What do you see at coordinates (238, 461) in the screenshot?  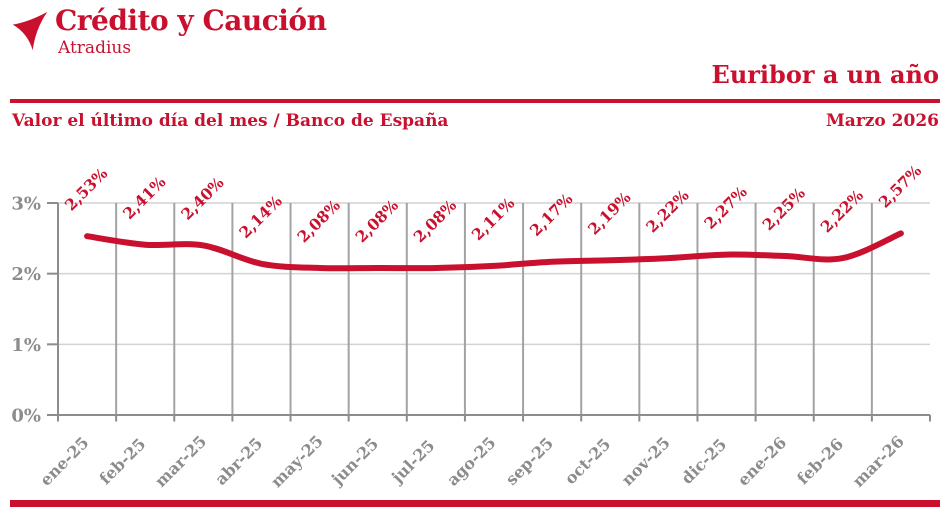 I see `x-tick-label: abr-25` at bounding box center [238, 461].